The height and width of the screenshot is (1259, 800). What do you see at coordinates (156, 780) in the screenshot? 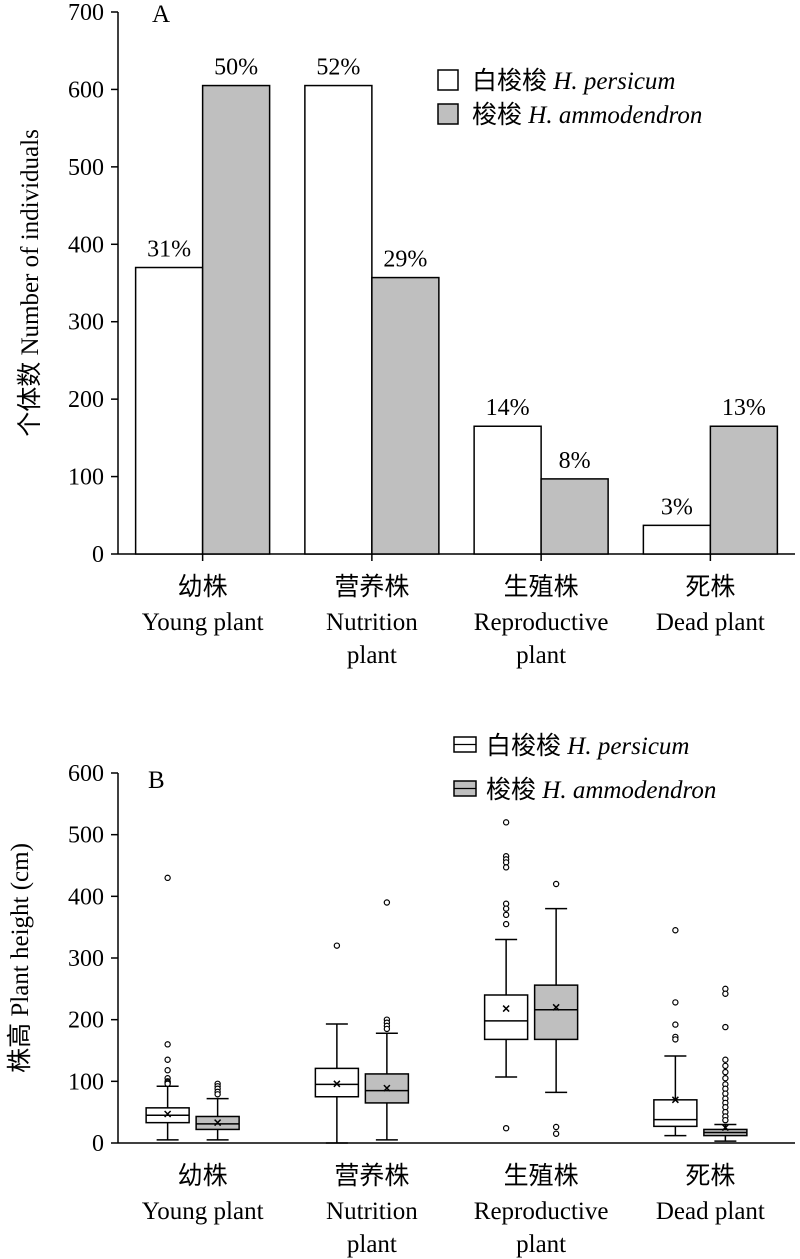
I see `panel-label: B` at bounding box center [156, 780].